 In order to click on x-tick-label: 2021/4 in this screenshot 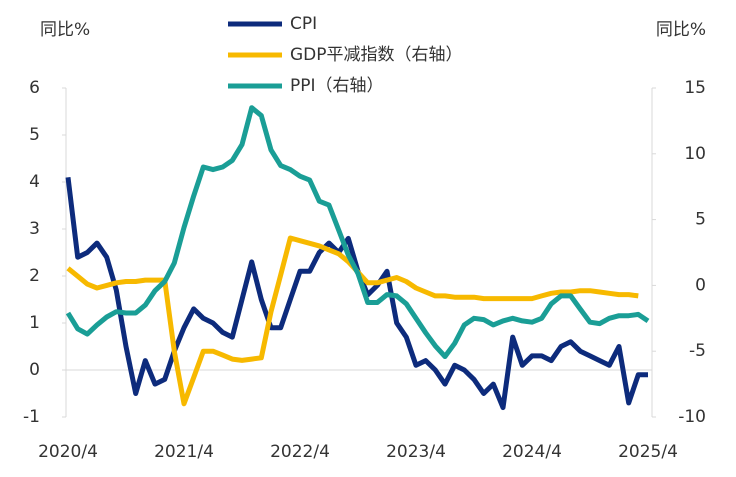, I will do `click(184, 452)`.